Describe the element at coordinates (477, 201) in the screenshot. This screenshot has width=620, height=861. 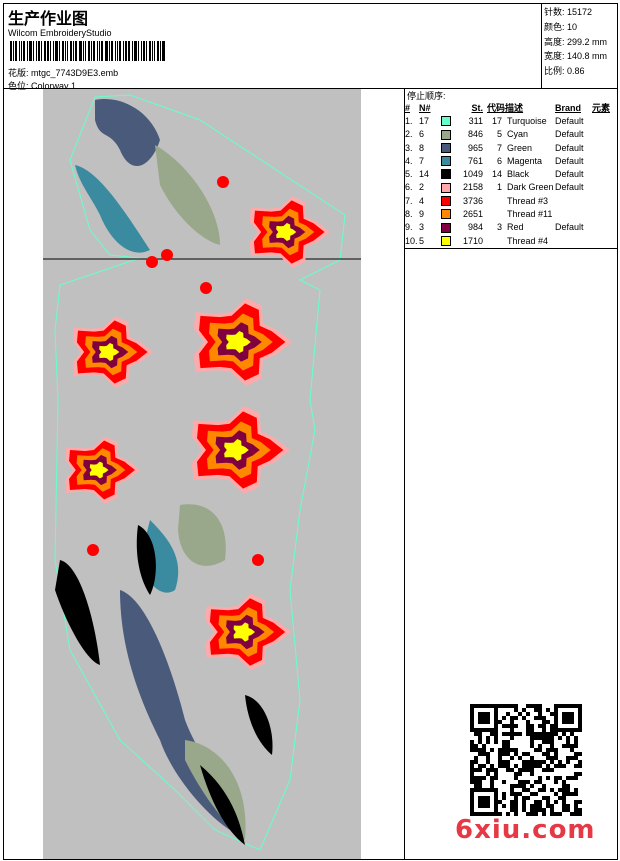
I see `color-row: 7. 4 3736 Thread #3` at that location.